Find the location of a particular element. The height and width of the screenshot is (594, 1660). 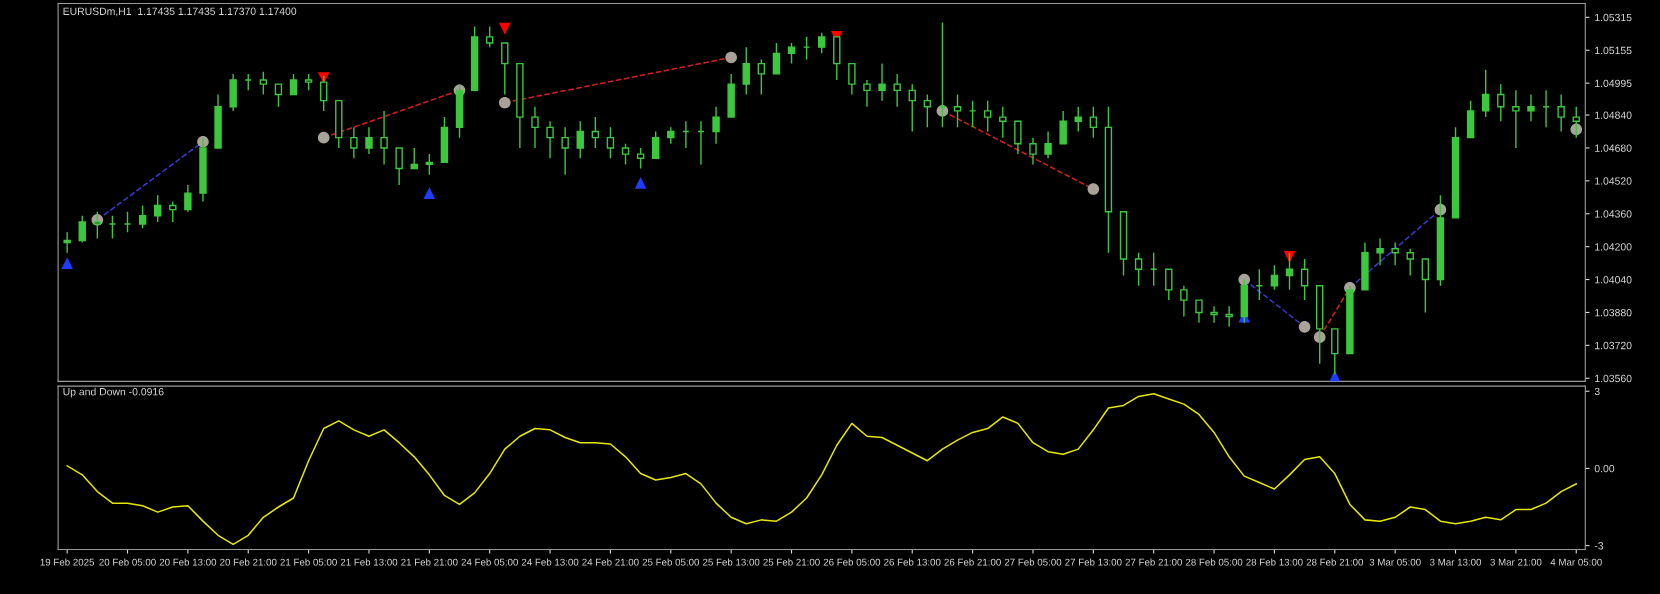

x-tick-label: 21 Feb 21:00 is located at coordinates (429, 562).